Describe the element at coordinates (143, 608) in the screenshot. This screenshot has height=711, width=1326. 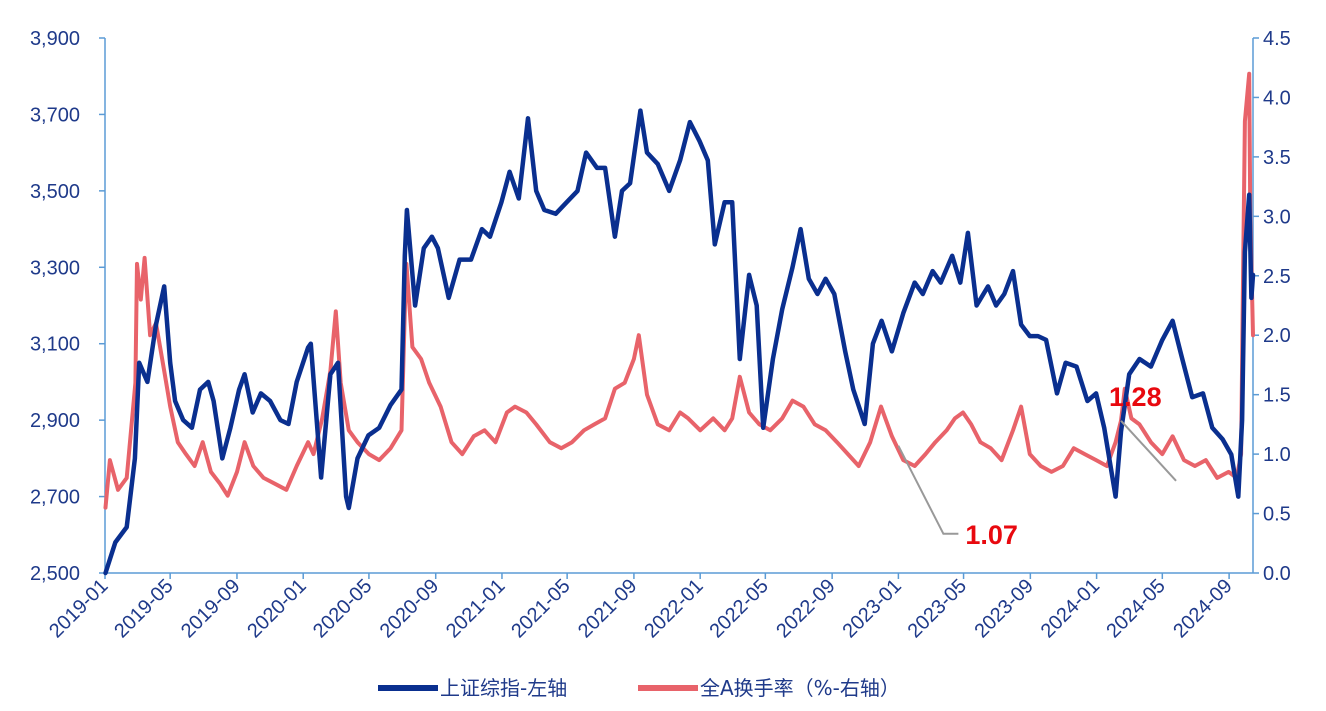
I see `x-tick-label: 2019-05` at that location.